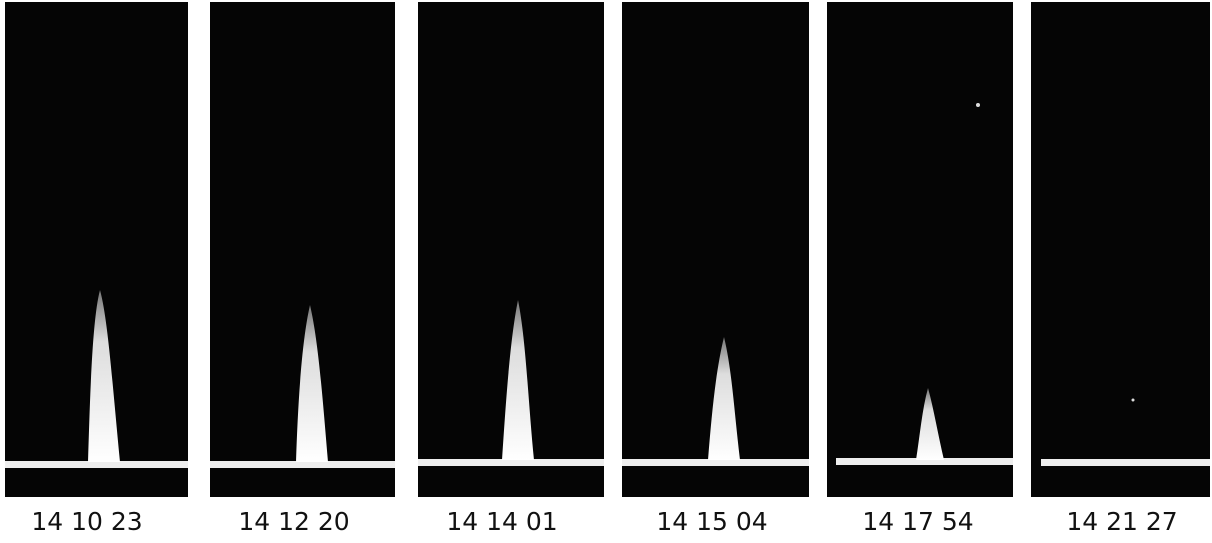 The width and height of the screenshot is (1212, 543). What do you see at coordinates (293, 521) in the screenshot?
I see `time-label: 14 12 20` at bounding box center [293, 521].